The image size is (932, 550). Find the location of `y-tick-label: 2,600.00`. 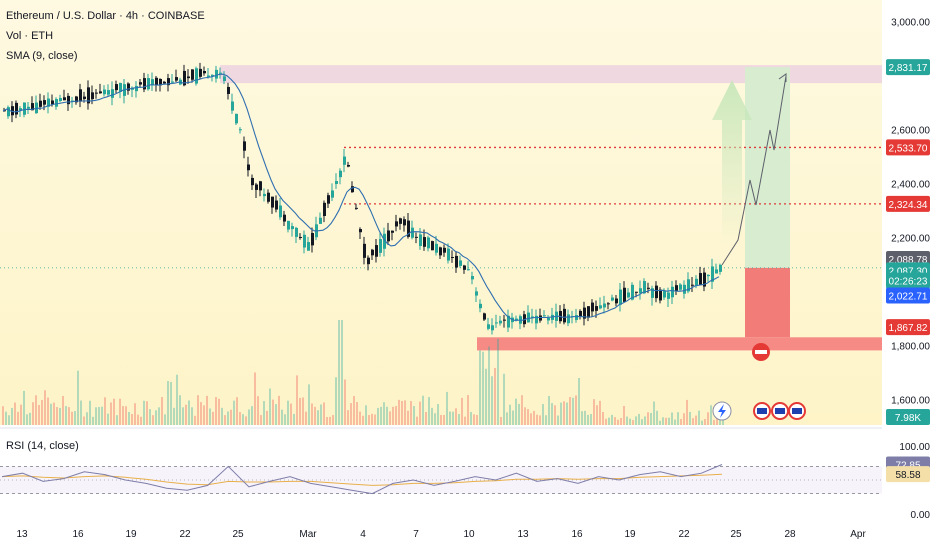

y-tick-label: 2,600.00 is located at coordinates (910, 131).